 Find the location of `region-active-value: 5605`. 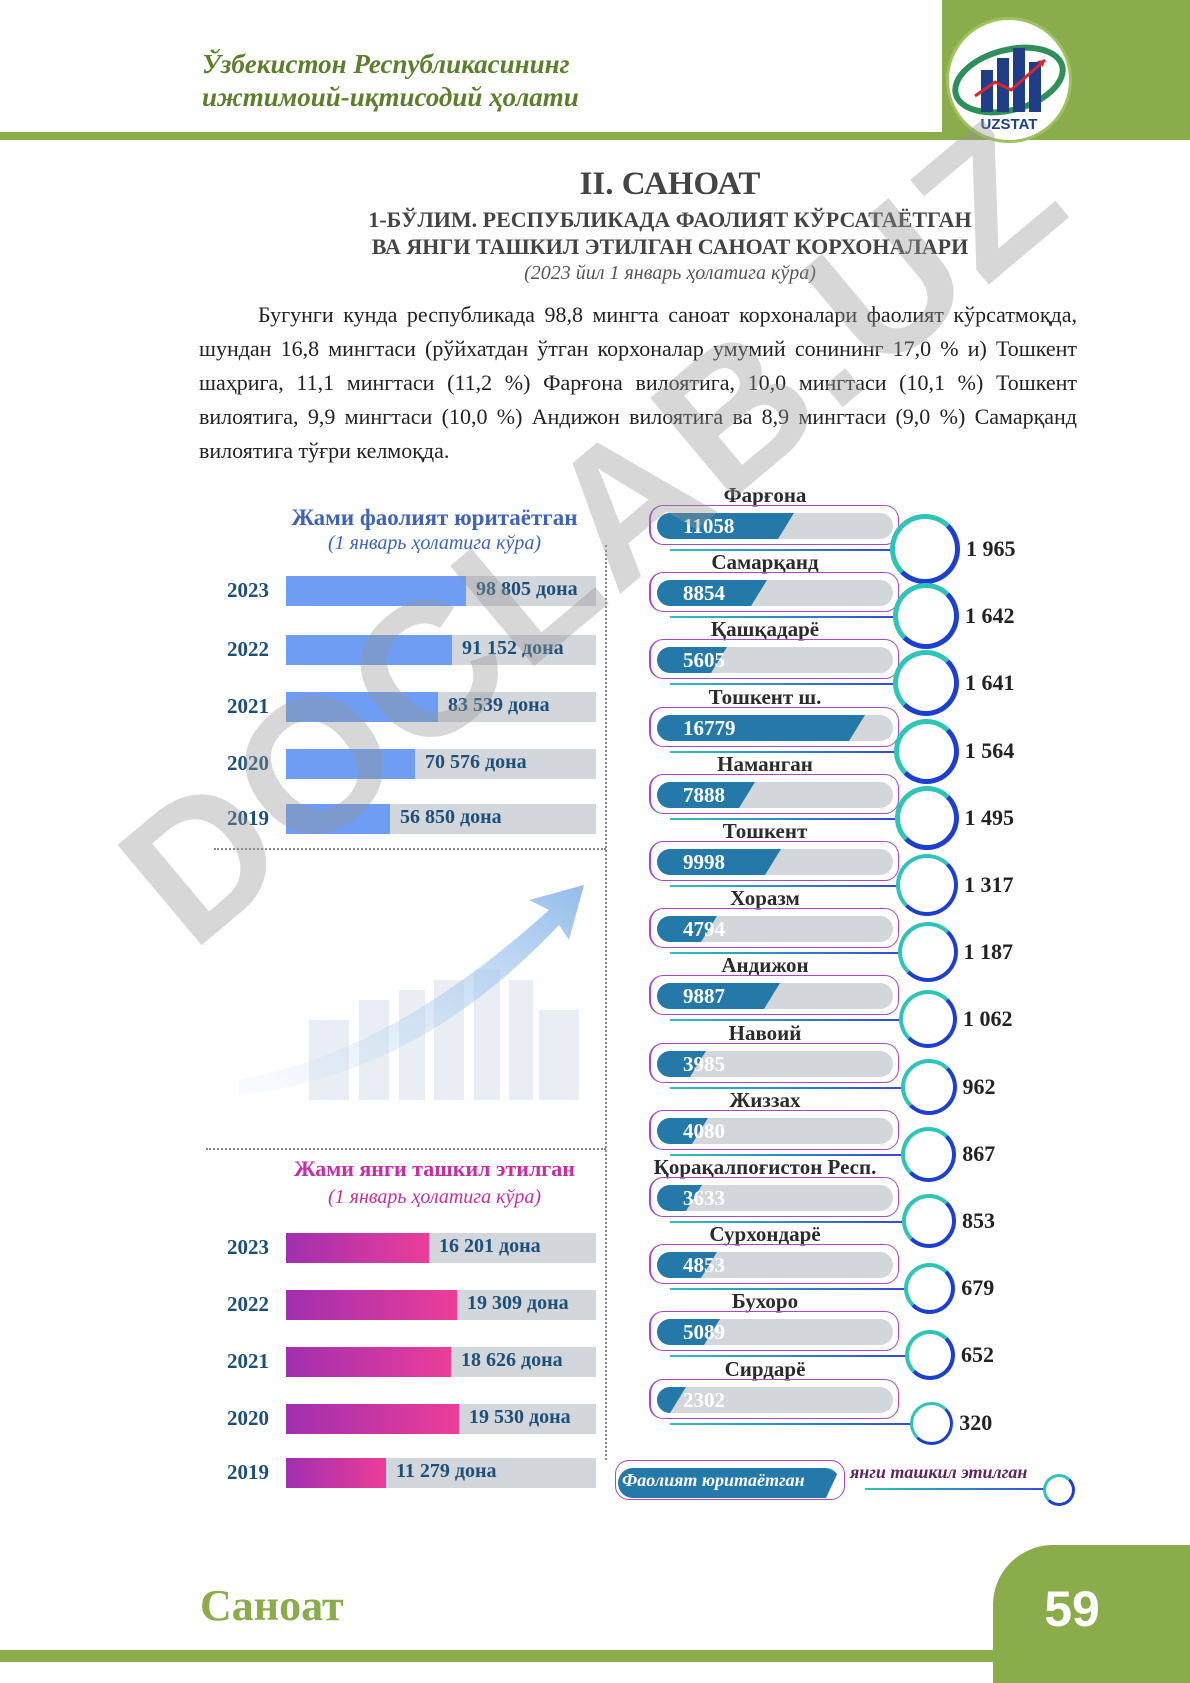

region-active-value: 5605 is located at coordinates (704, 660).